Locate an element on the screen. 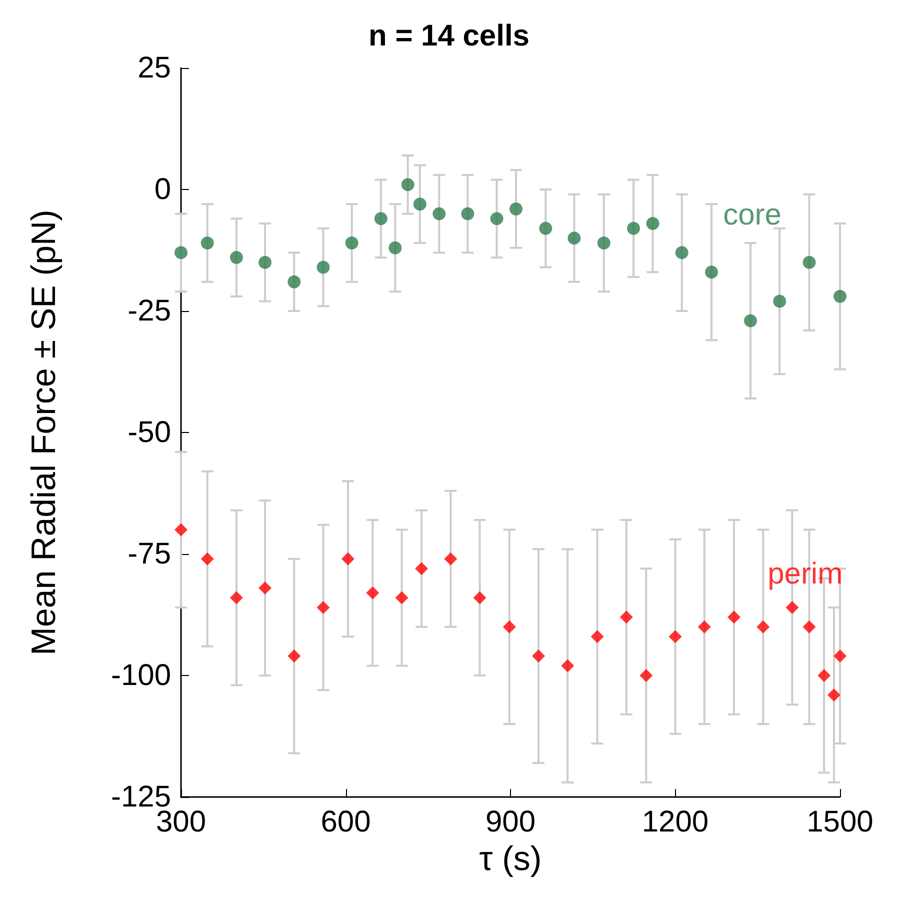  y-tick-label: -100 is located at coordinates (140, 675).